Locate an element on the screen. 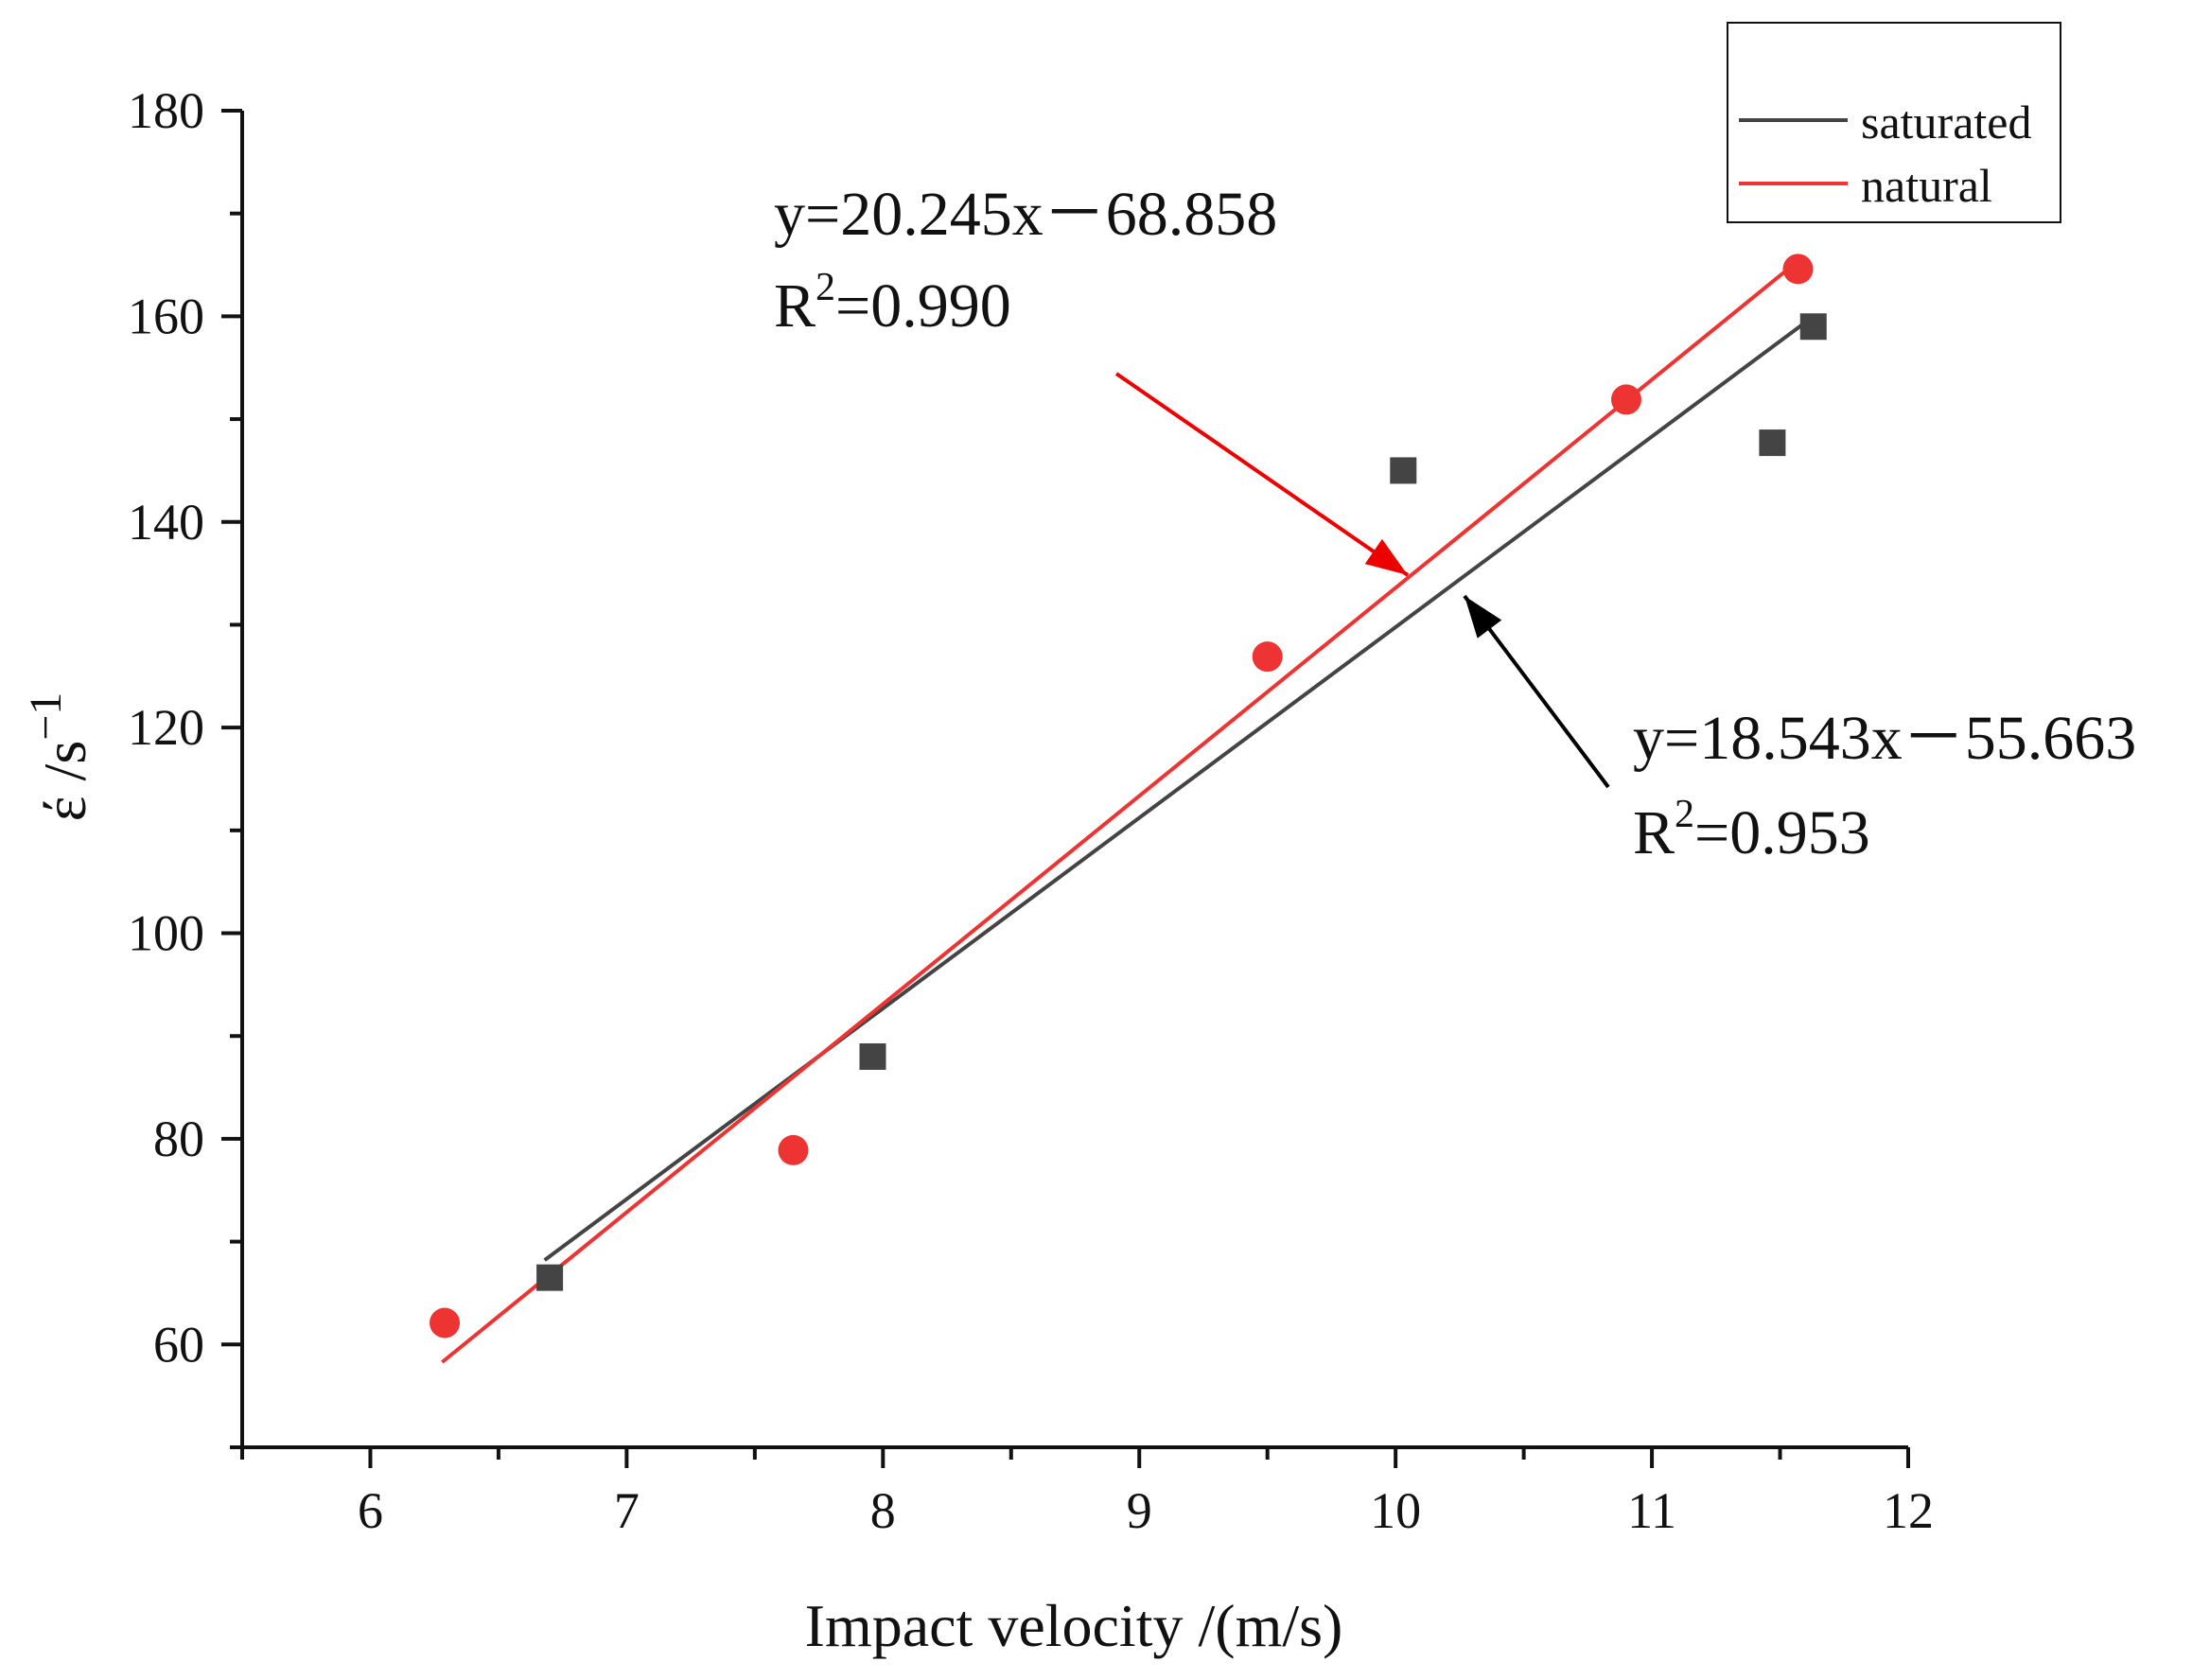  equation-natural: y=20.245x－68.858 is located at coordinates (1025, 214).